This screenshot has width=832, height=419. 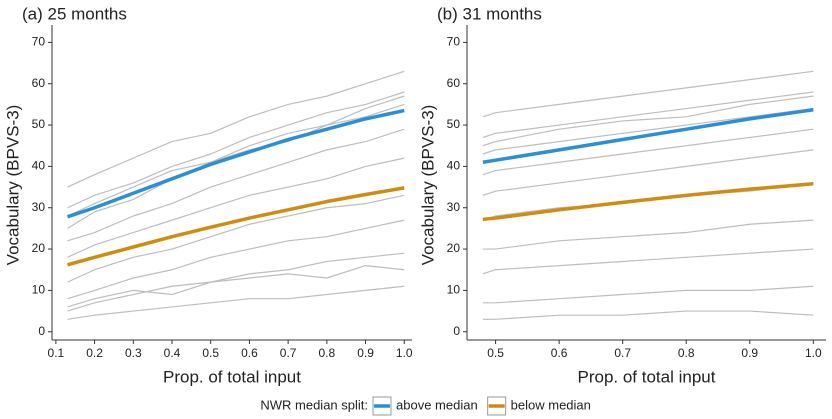 I want to click on x-tick-label: 0.3, so click(x=133, y=353).